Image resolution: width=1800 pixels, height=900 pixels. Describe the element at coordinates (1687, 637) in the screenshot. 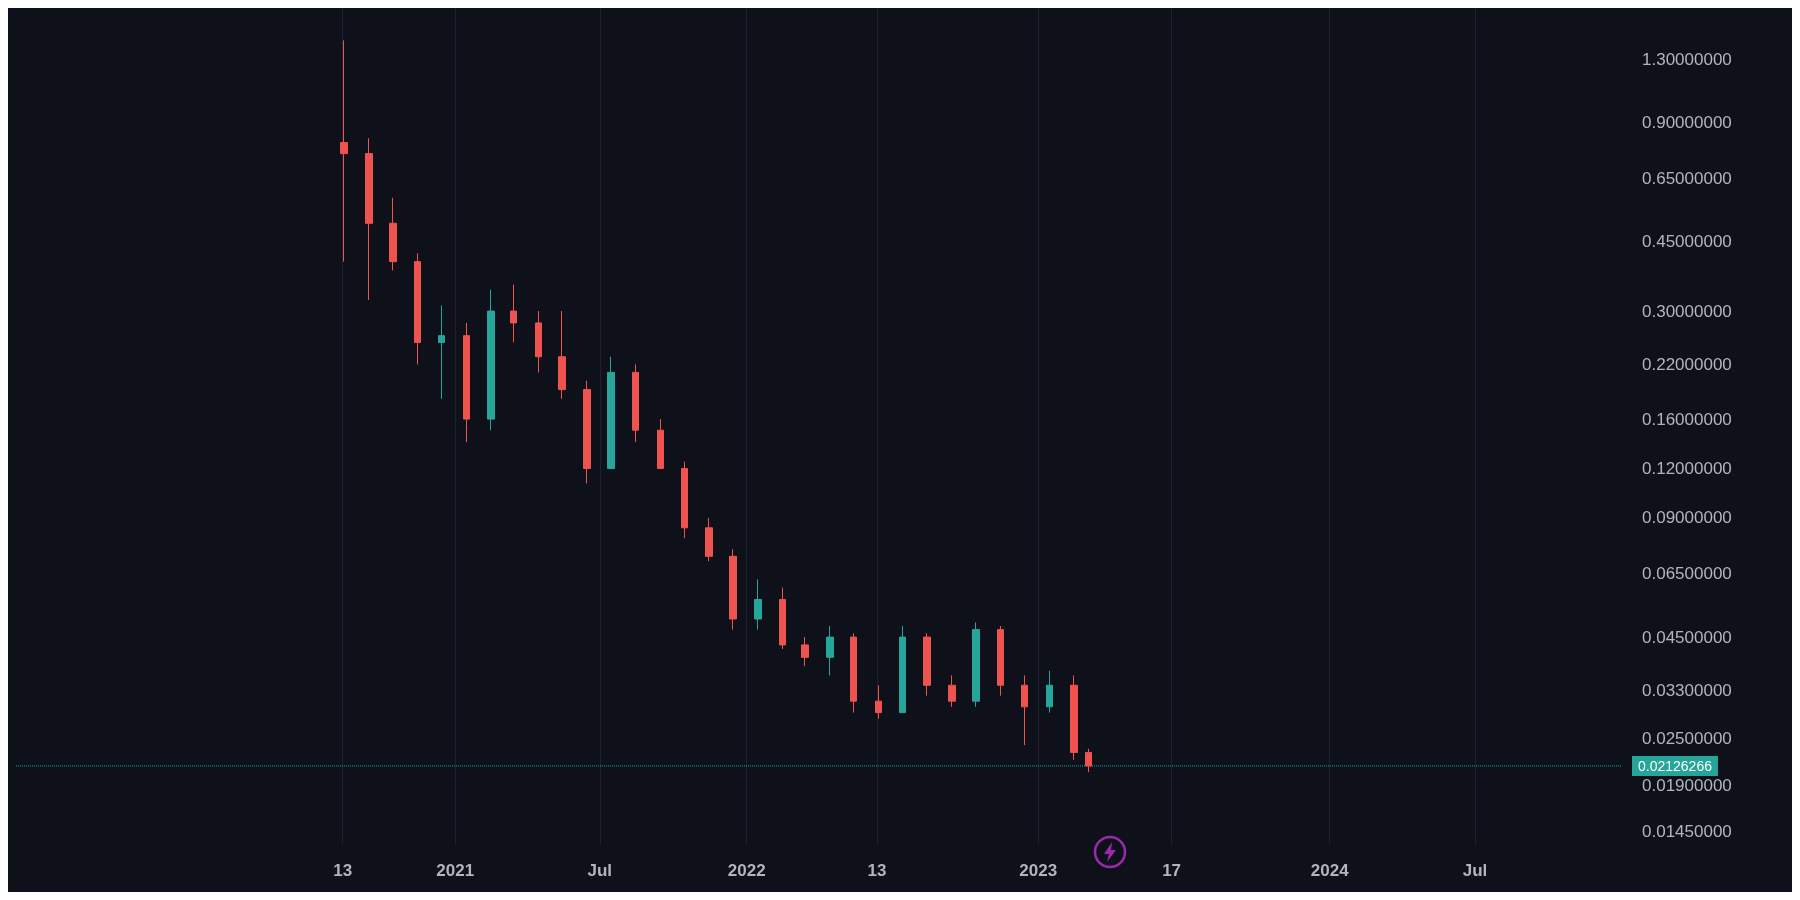

I see `y-tick-label: 0.04500000` at that location.